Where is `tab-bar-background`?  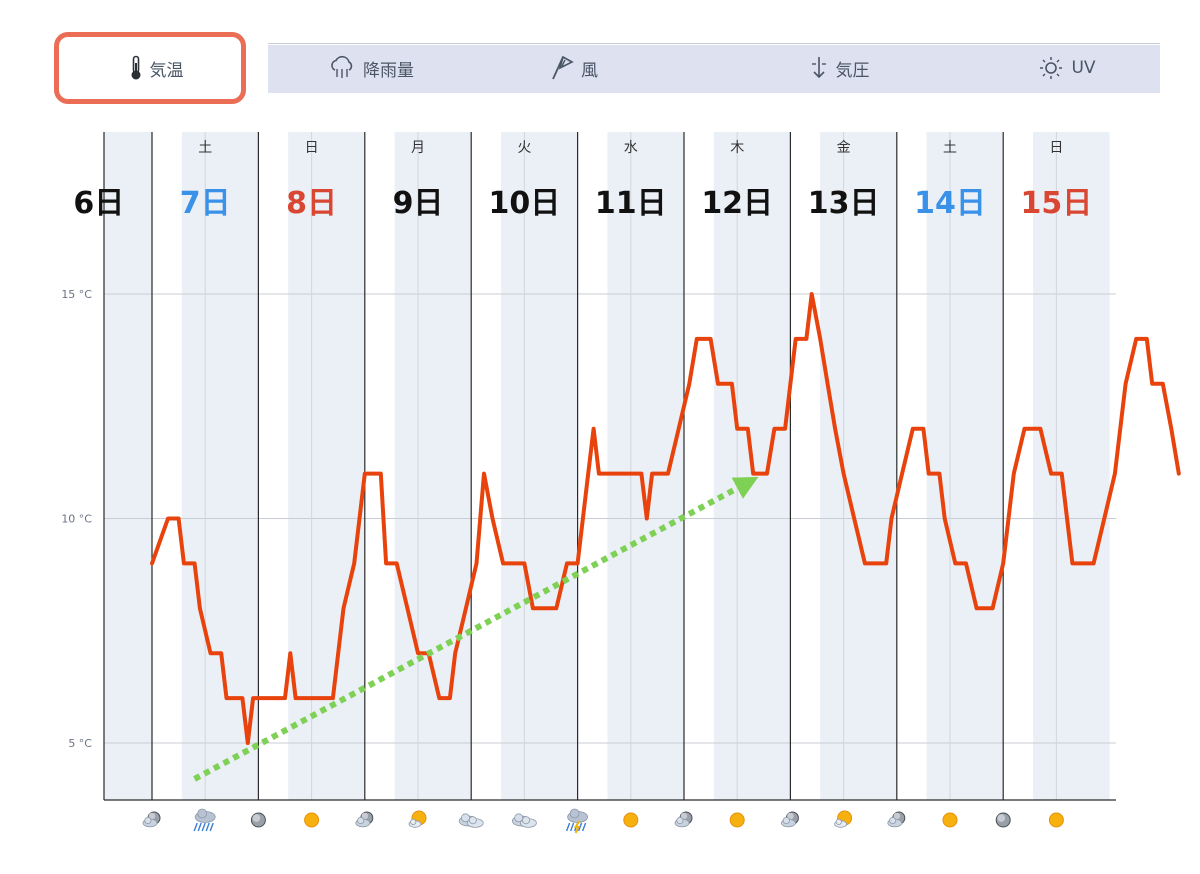 tab-bar-background is located at coordinates (714, 69).